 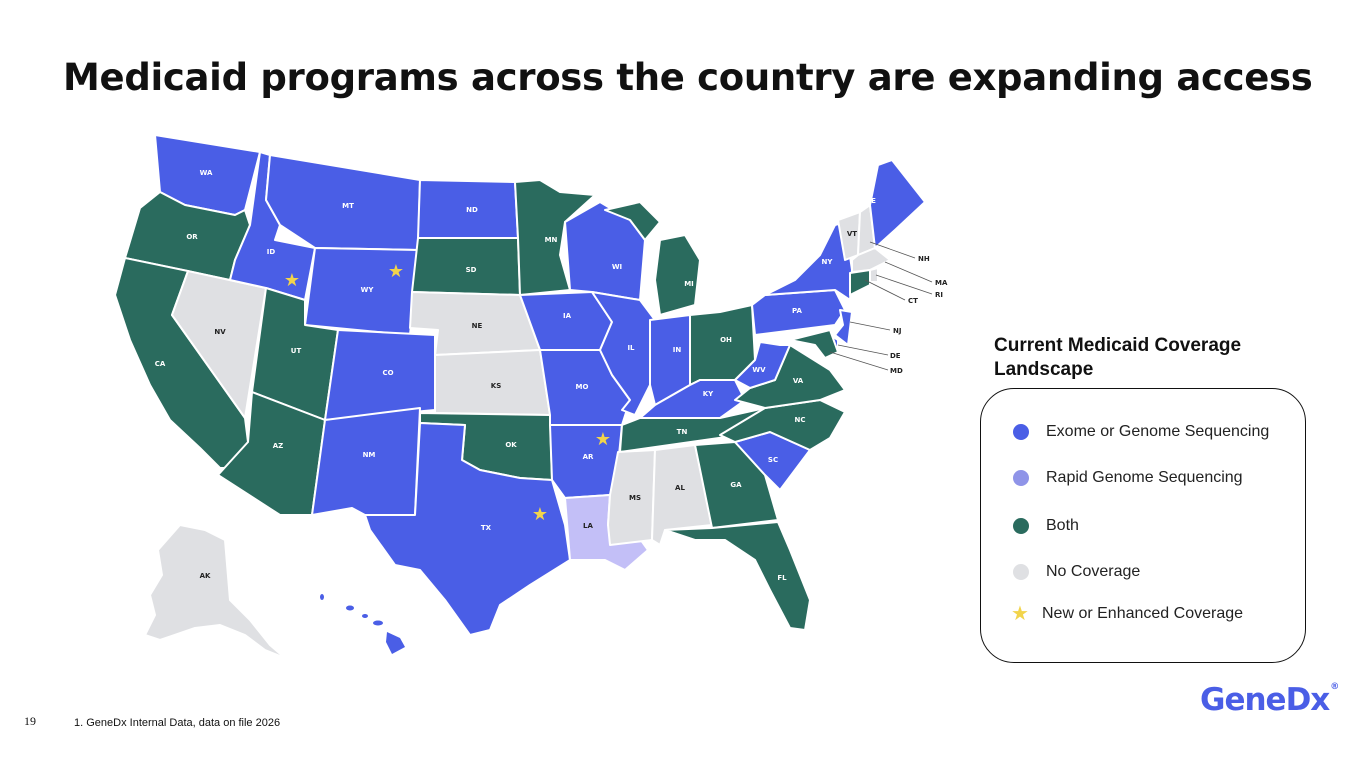 What do you see at coordinates (467, 529) in the screenshot?
I see `state-tx` at bounding box center [467, 529].